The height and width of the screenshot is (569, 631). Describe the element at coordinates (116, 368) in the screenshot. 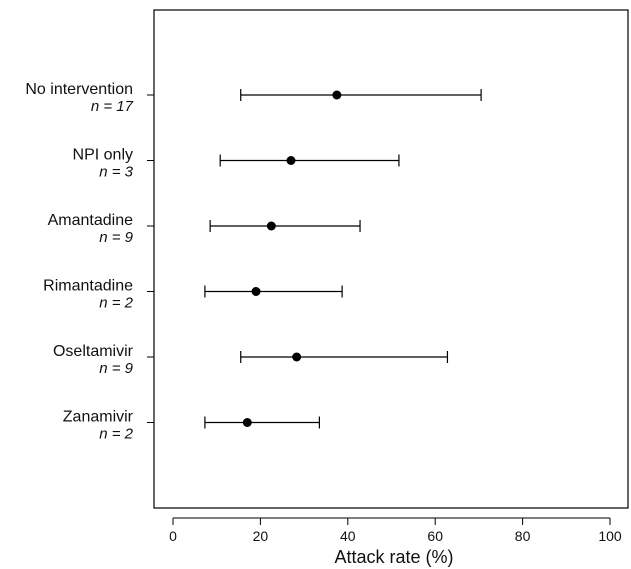

I see `sample-size-label-4: n = 9` at that location.